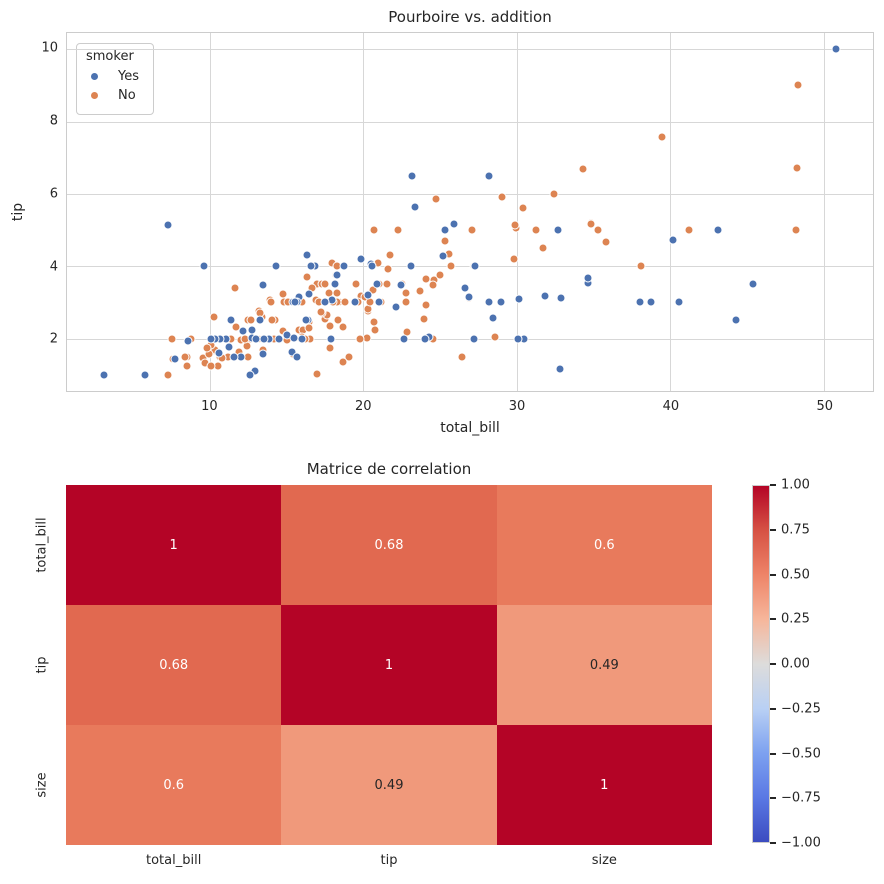 This screenshot has width=884, height=884. Describe the element at coordinates (470, 17) in the screenshot. I see `scatter-title: Pourboire vs. addition` at that location.